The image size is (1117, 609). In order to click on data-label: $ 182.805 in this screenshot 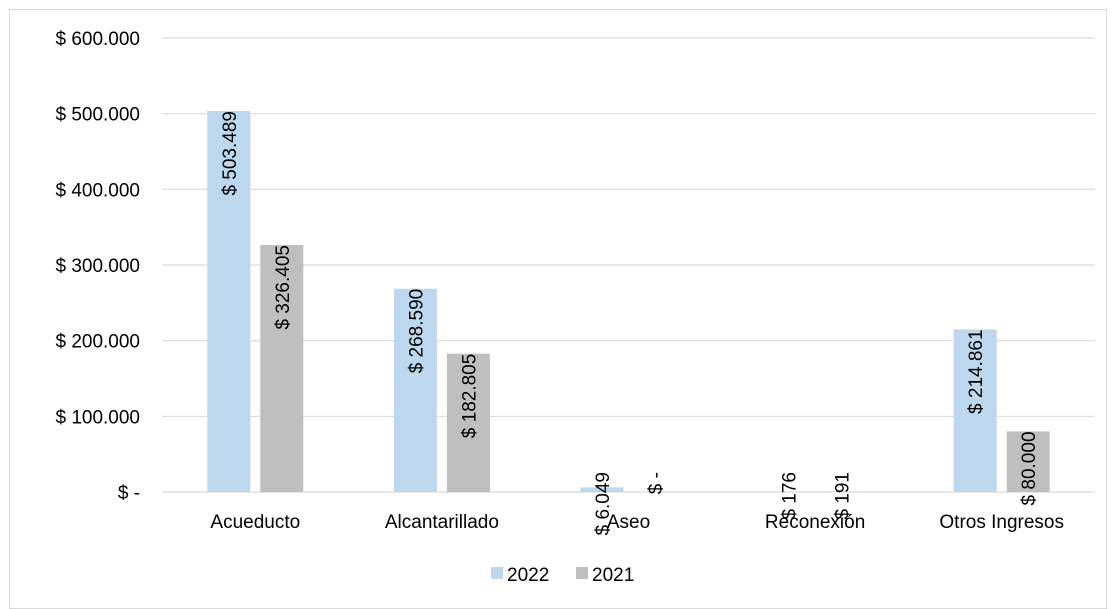, I will do `click(469, 396)`.